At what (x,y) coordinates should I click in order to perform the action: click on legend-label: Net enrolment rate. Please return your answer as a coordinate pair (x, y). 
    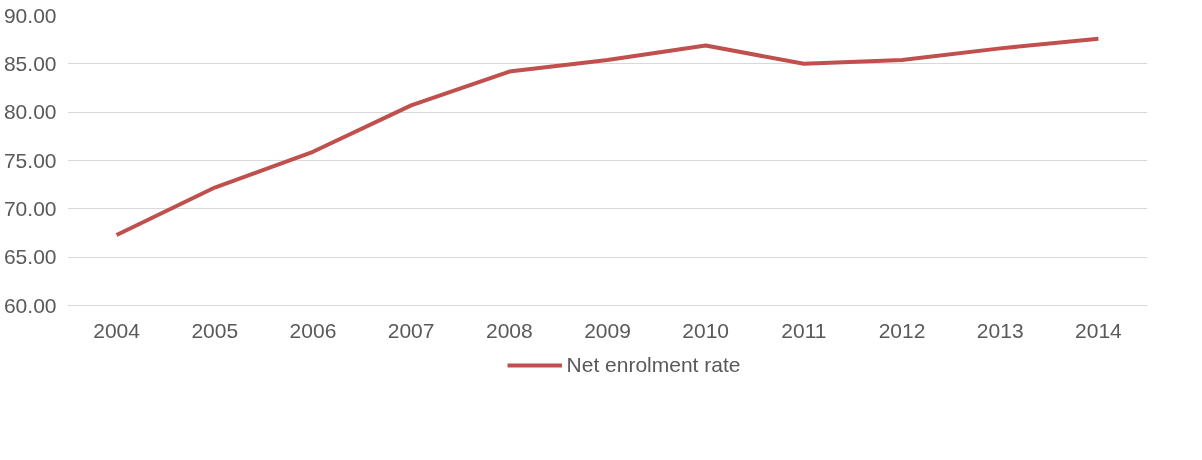
    Looking at the image, I should click on (653, 365).